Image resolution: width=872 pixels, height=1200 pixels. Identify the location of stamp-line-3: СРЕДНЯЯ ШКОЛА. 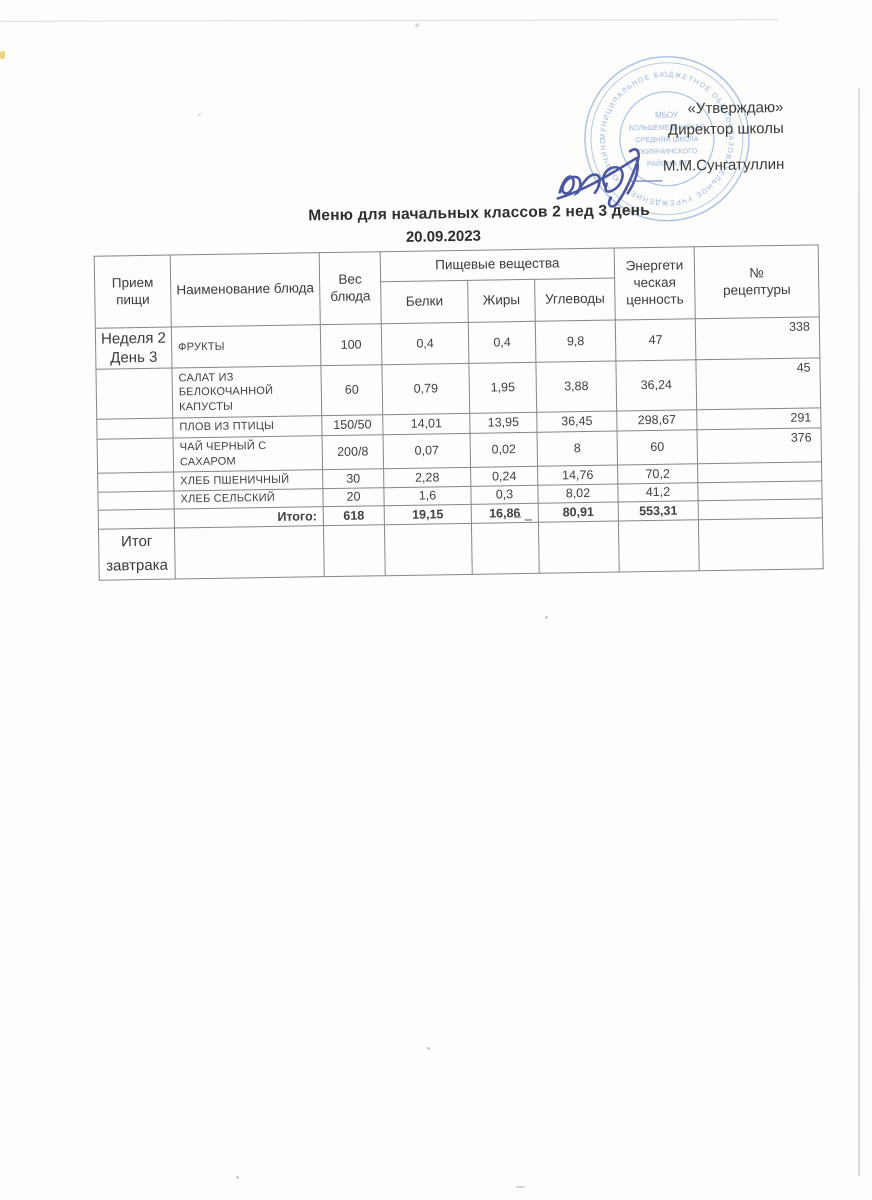
(666, 139).